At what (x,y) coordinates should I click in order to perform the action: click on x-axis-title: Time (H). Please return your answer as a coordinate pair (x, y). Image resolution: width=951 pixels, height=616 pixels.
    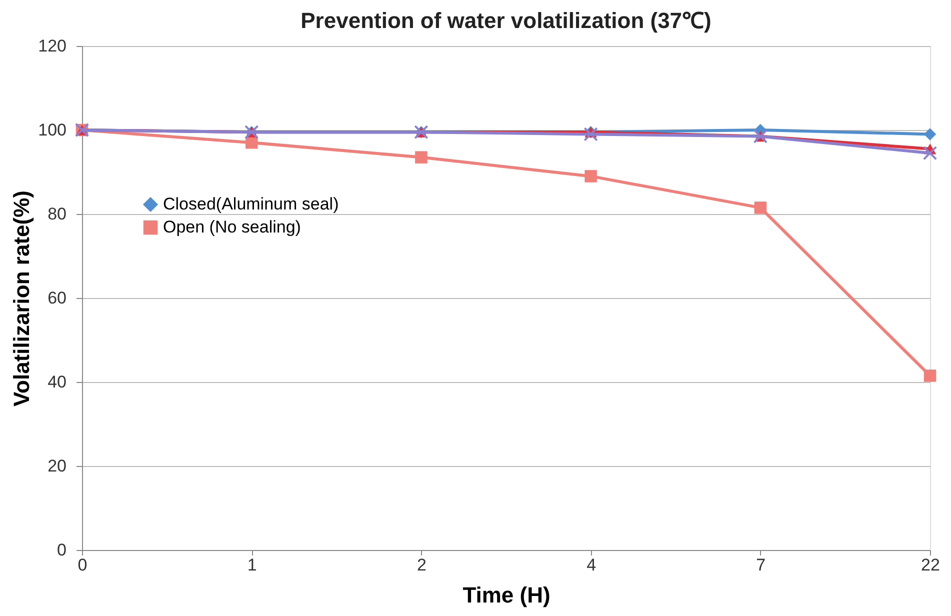
    Looking at the image, I should click on (506, 595).